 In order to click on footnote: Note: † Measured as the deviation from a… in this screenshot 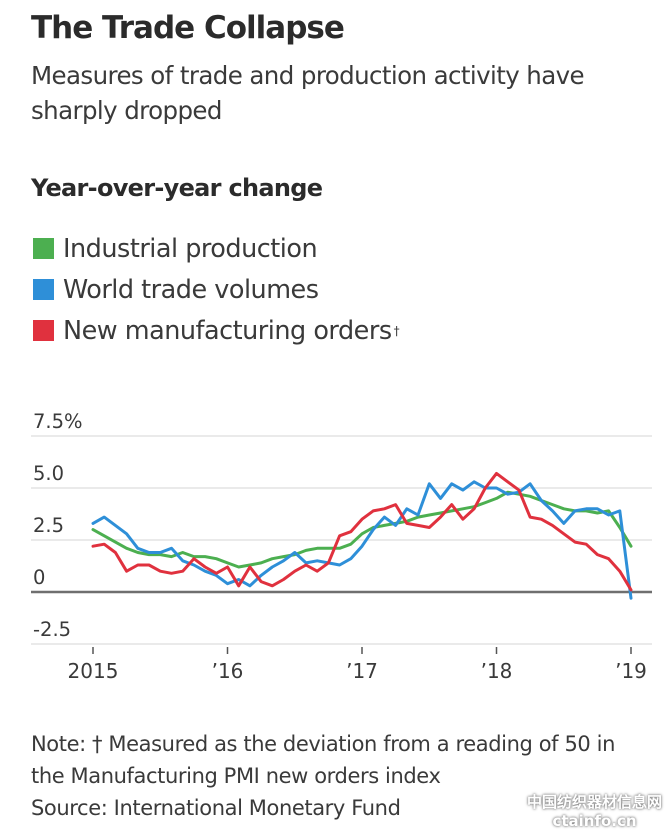, I will do `click(331, 776)`.